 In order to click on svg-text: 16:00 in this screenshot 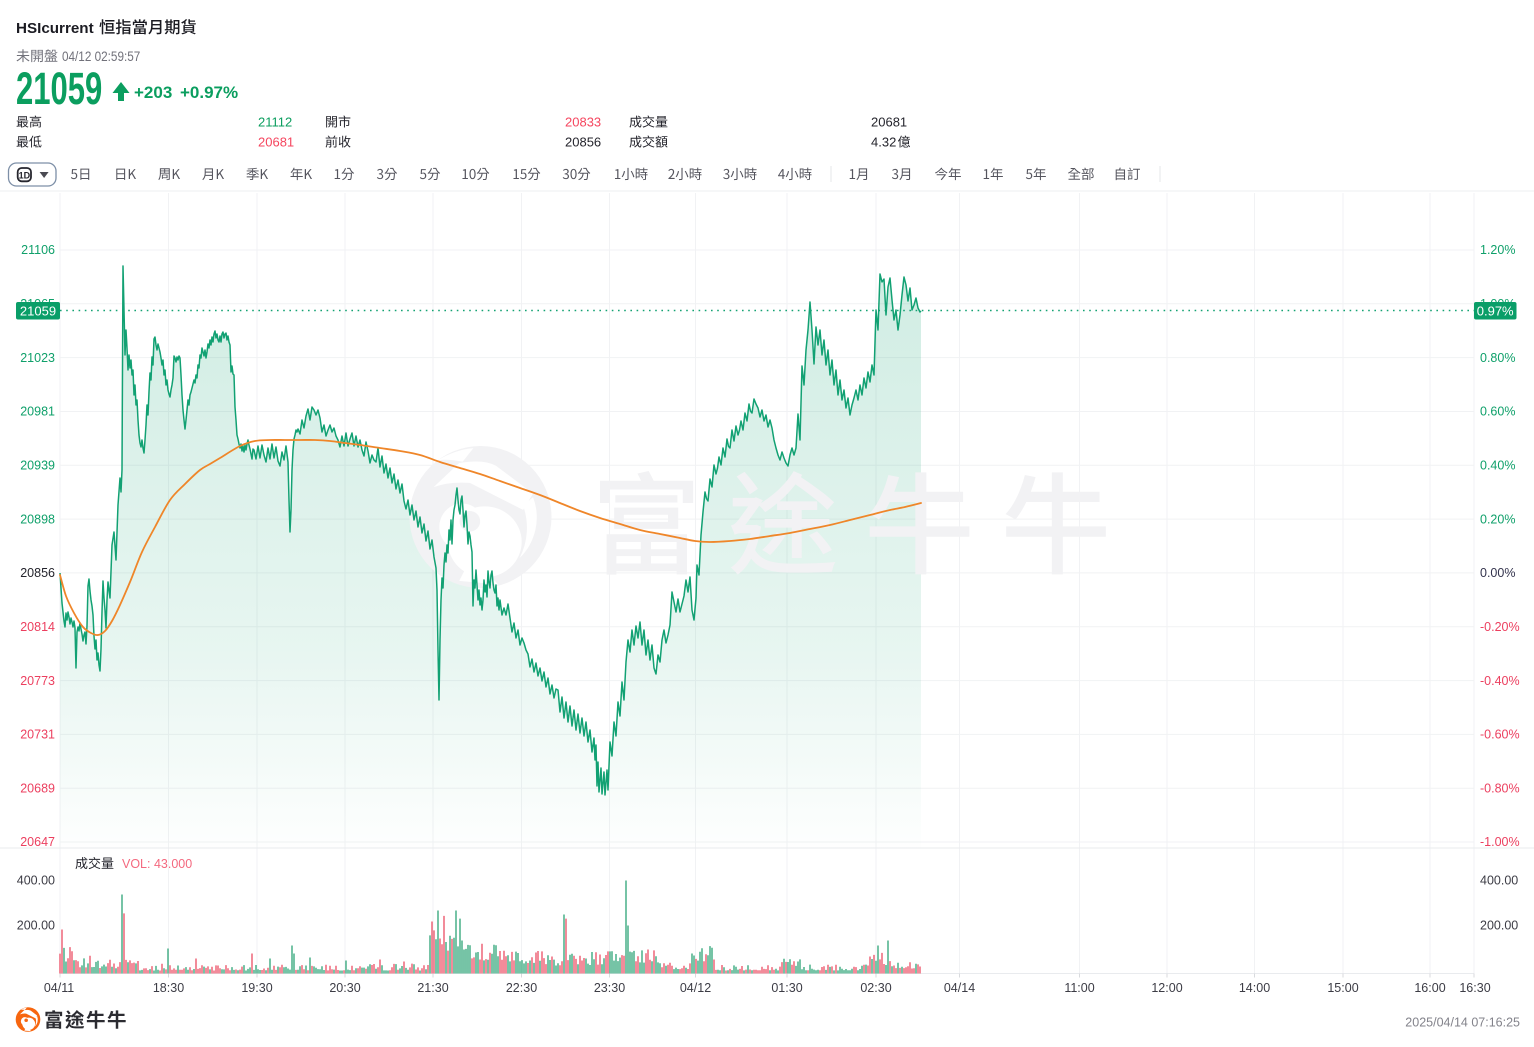, I will do `click(1429, 988)`.